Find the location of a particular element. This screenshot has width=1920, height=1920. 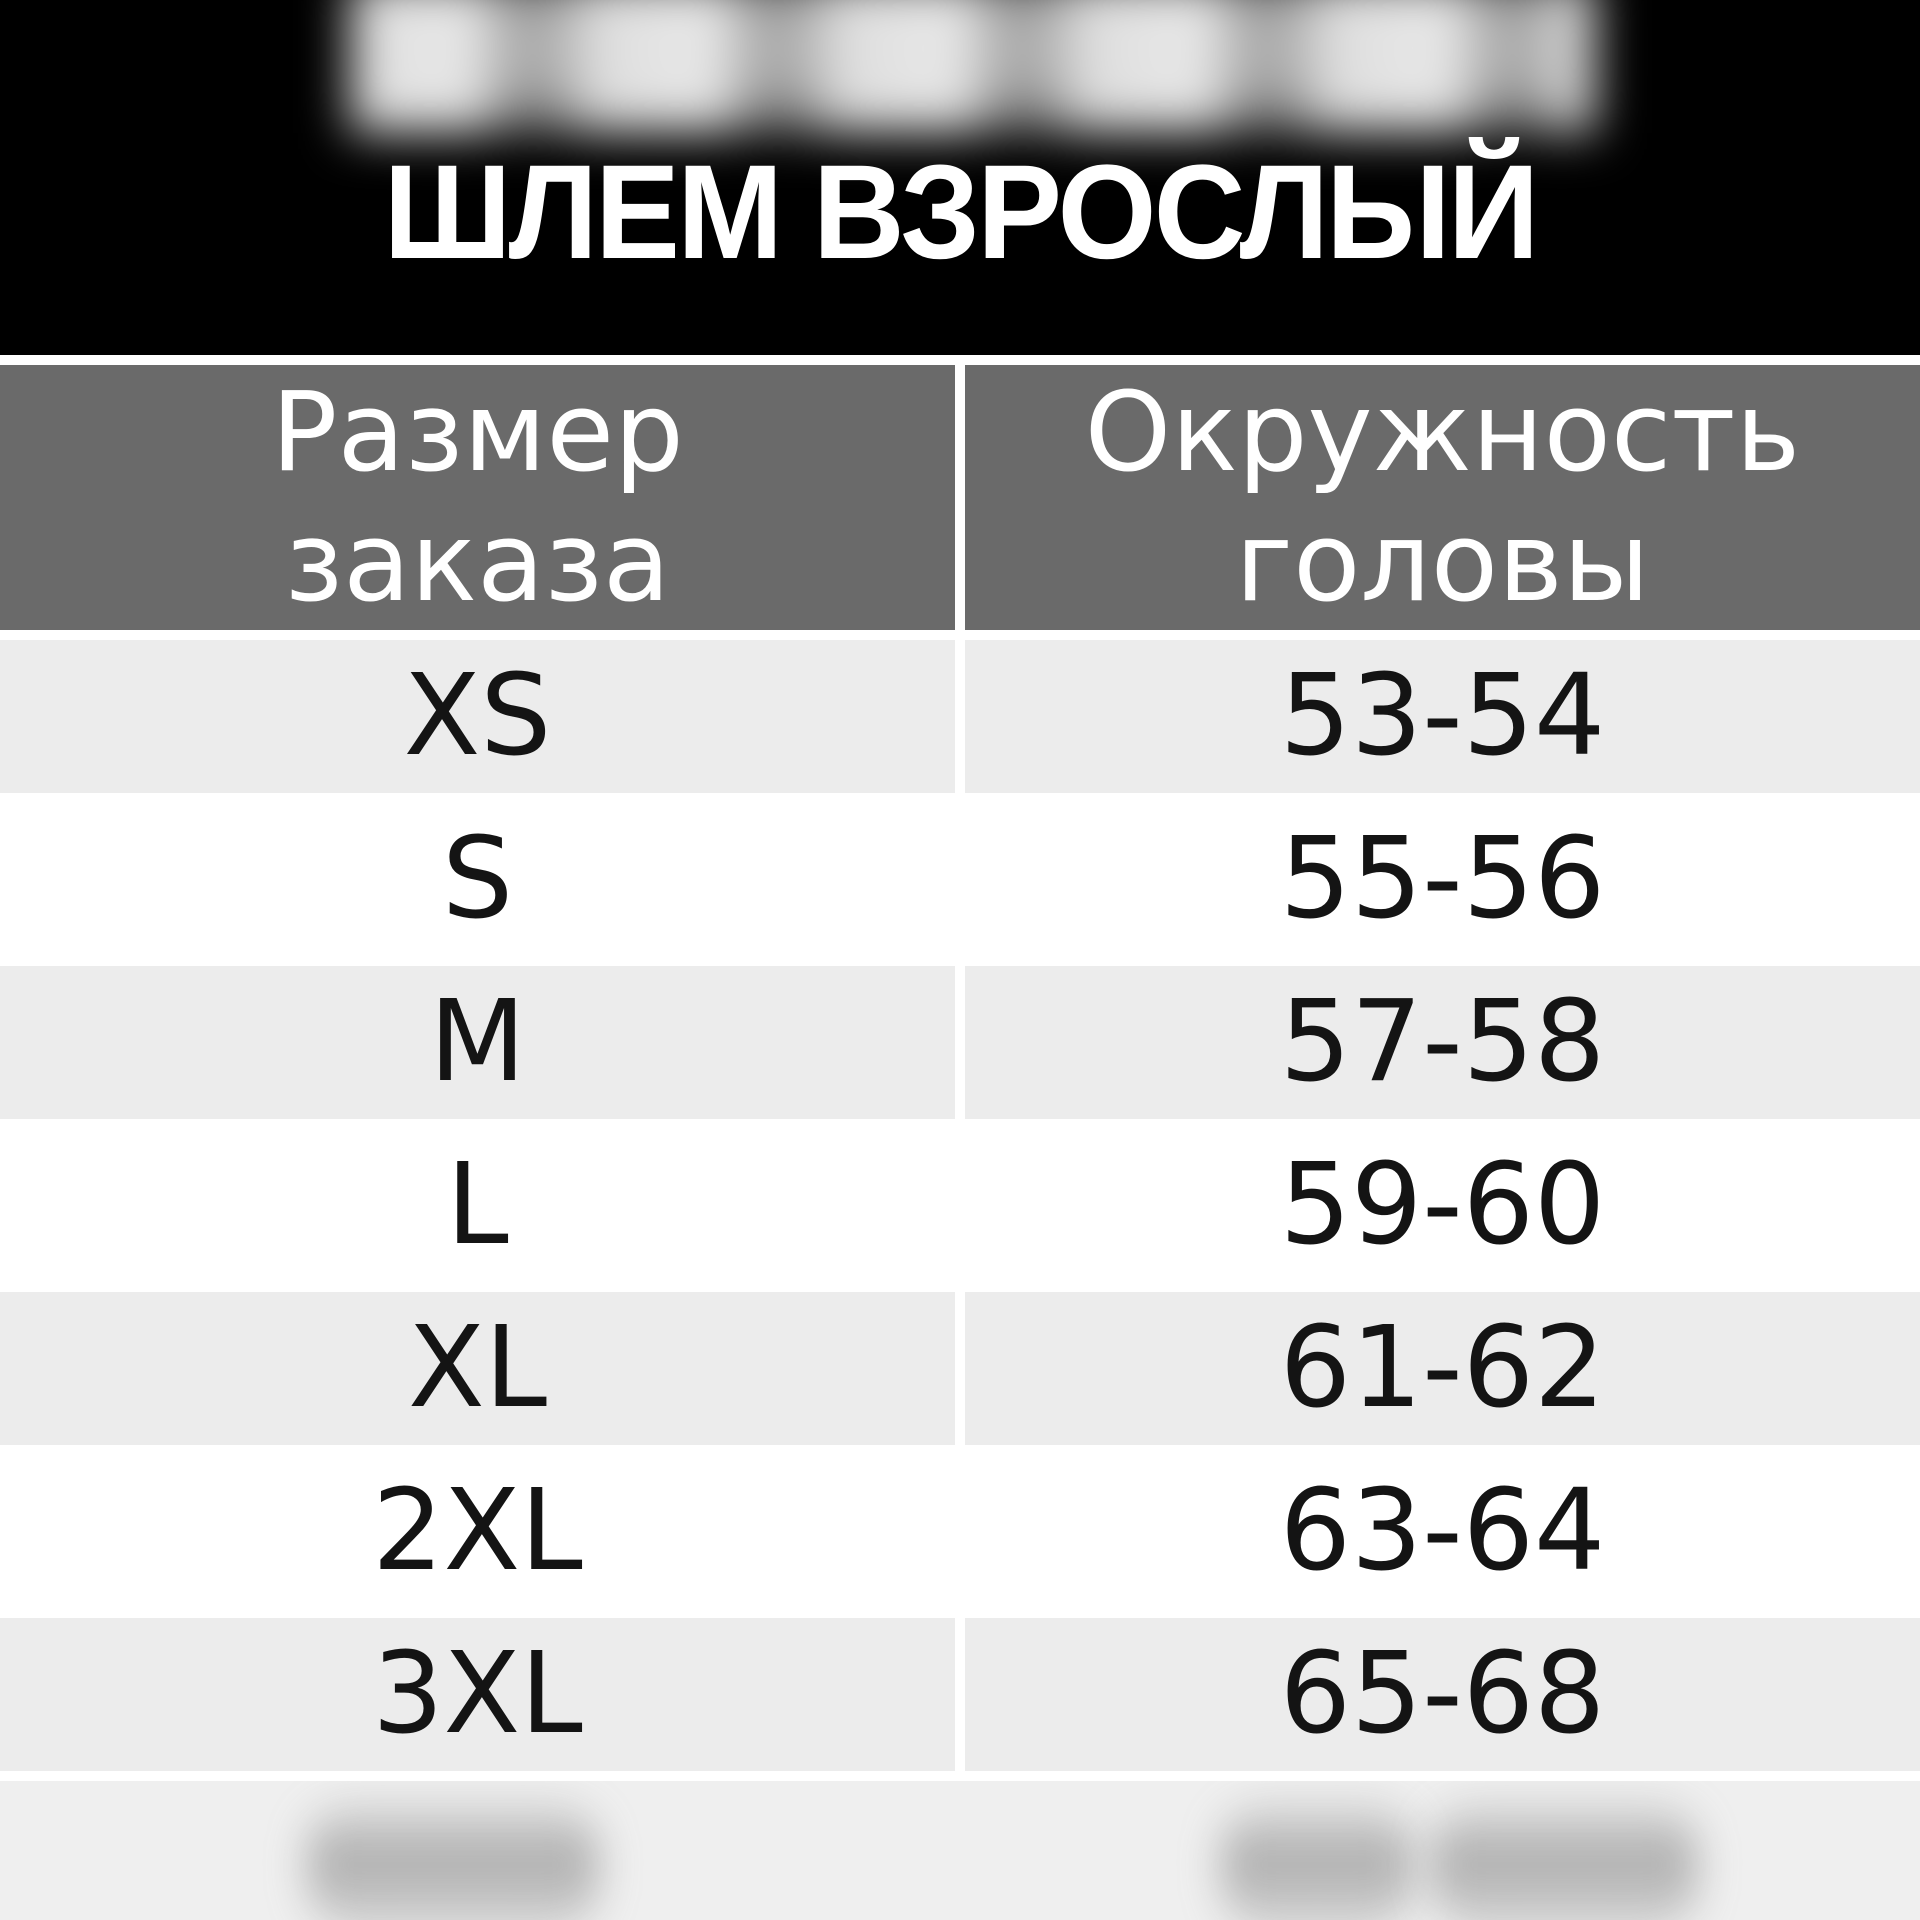

column-header-size-label: Размер заказа is located at coordinates (477, 496).